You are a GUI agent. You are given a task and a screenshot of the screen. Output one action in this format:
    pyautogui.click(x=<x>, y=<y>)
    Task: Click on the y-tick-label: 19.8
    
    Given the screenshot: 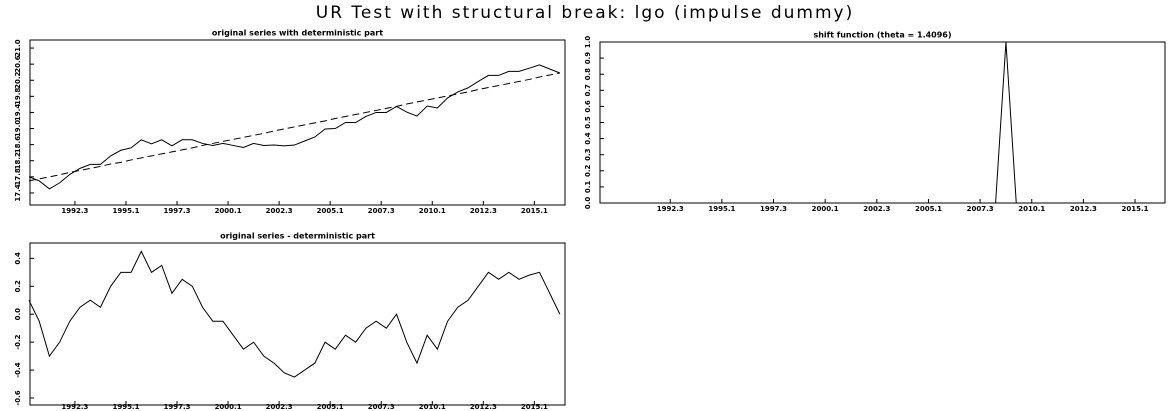 What is the action you would take?
    pyautogui.click(x=18, y=96)
    